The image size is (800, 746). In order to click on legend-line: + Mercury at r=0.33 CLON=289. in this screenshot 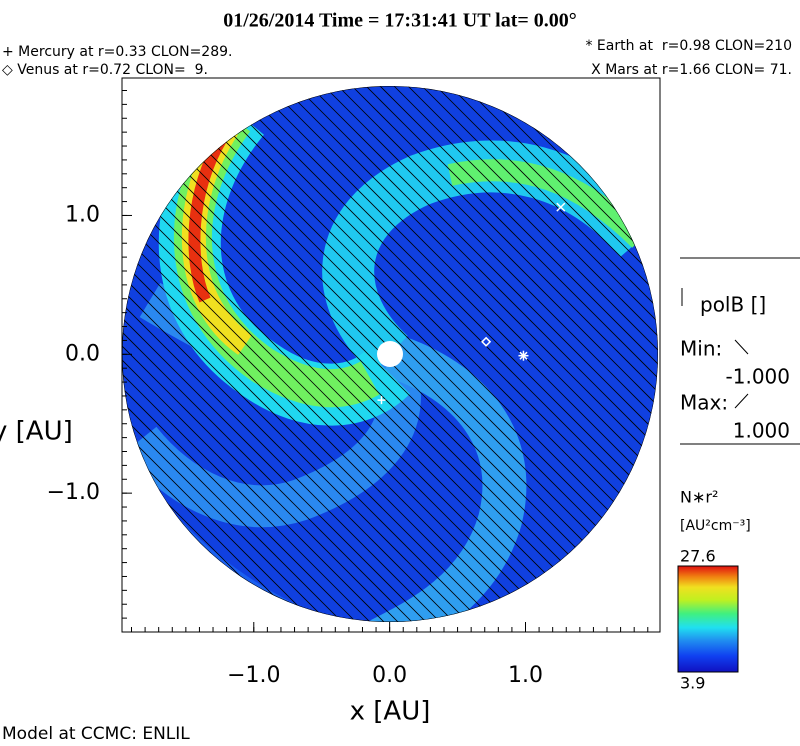, I will do `click(117, 52)`.